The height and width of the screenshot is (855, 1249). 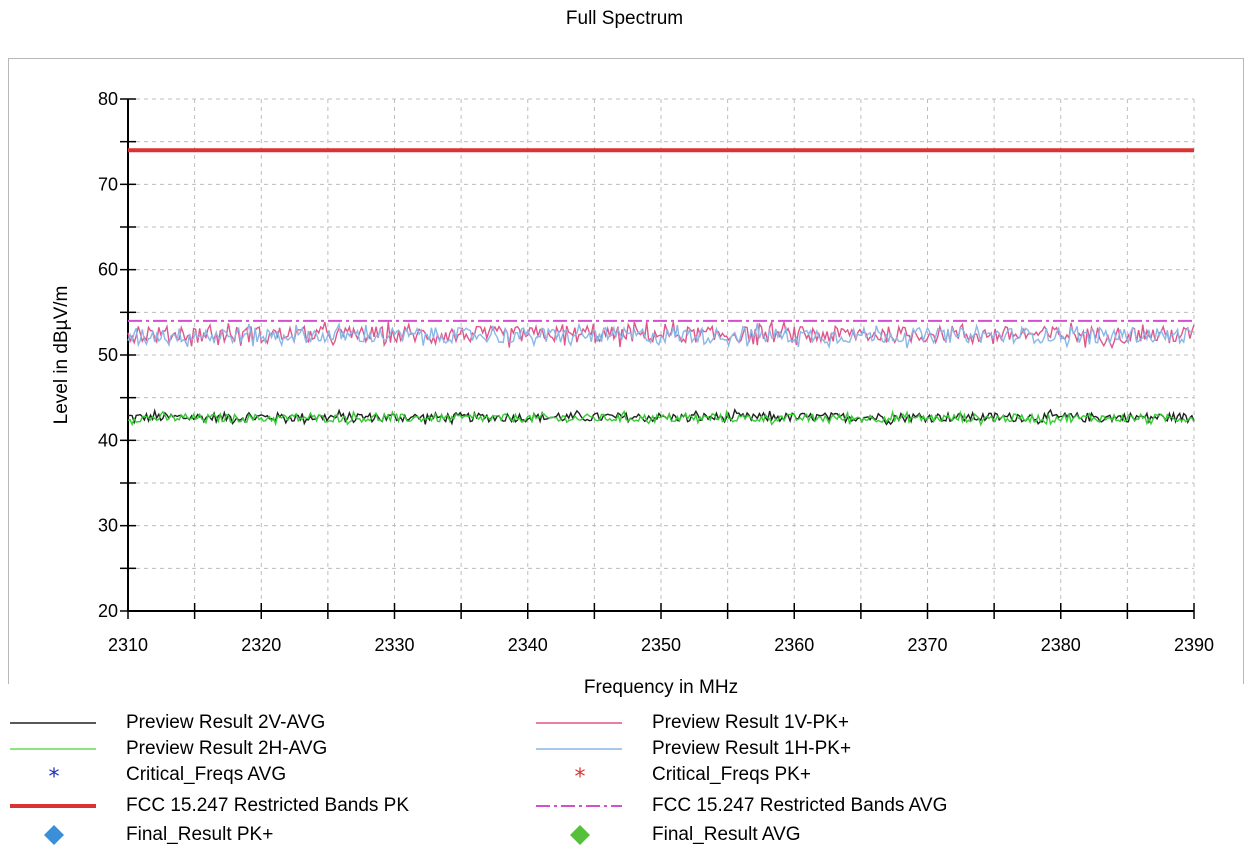 I want to click on legend-label: Final_Result PK+, so click(x=200, y=834).